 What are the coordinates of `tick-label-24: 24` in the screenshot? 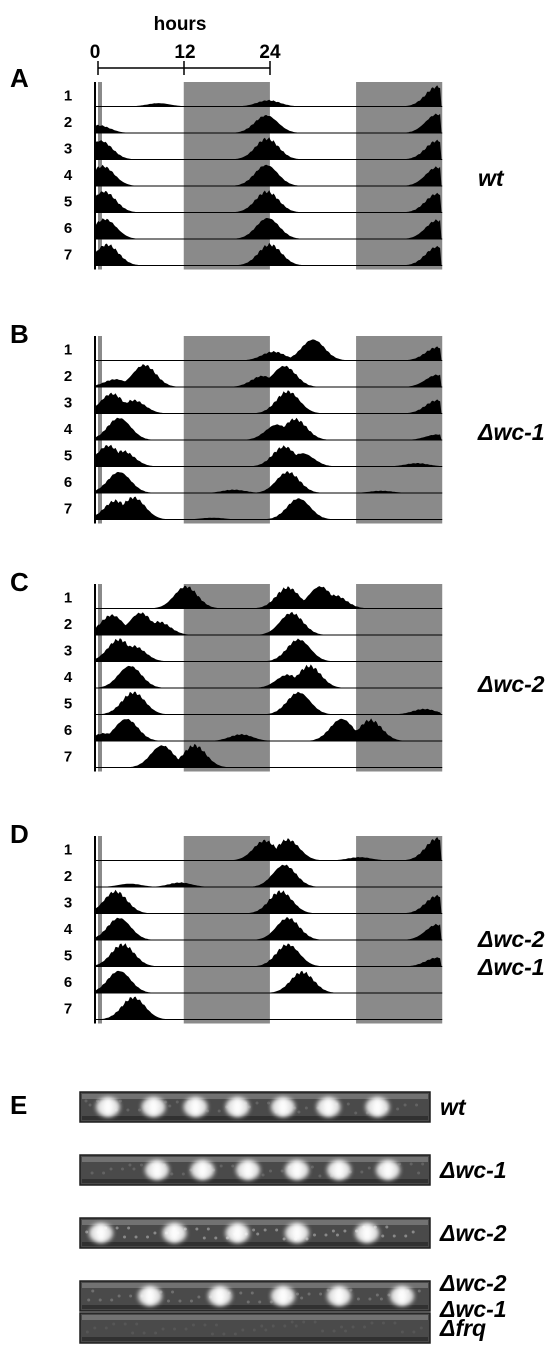 It's located at (270, 52).